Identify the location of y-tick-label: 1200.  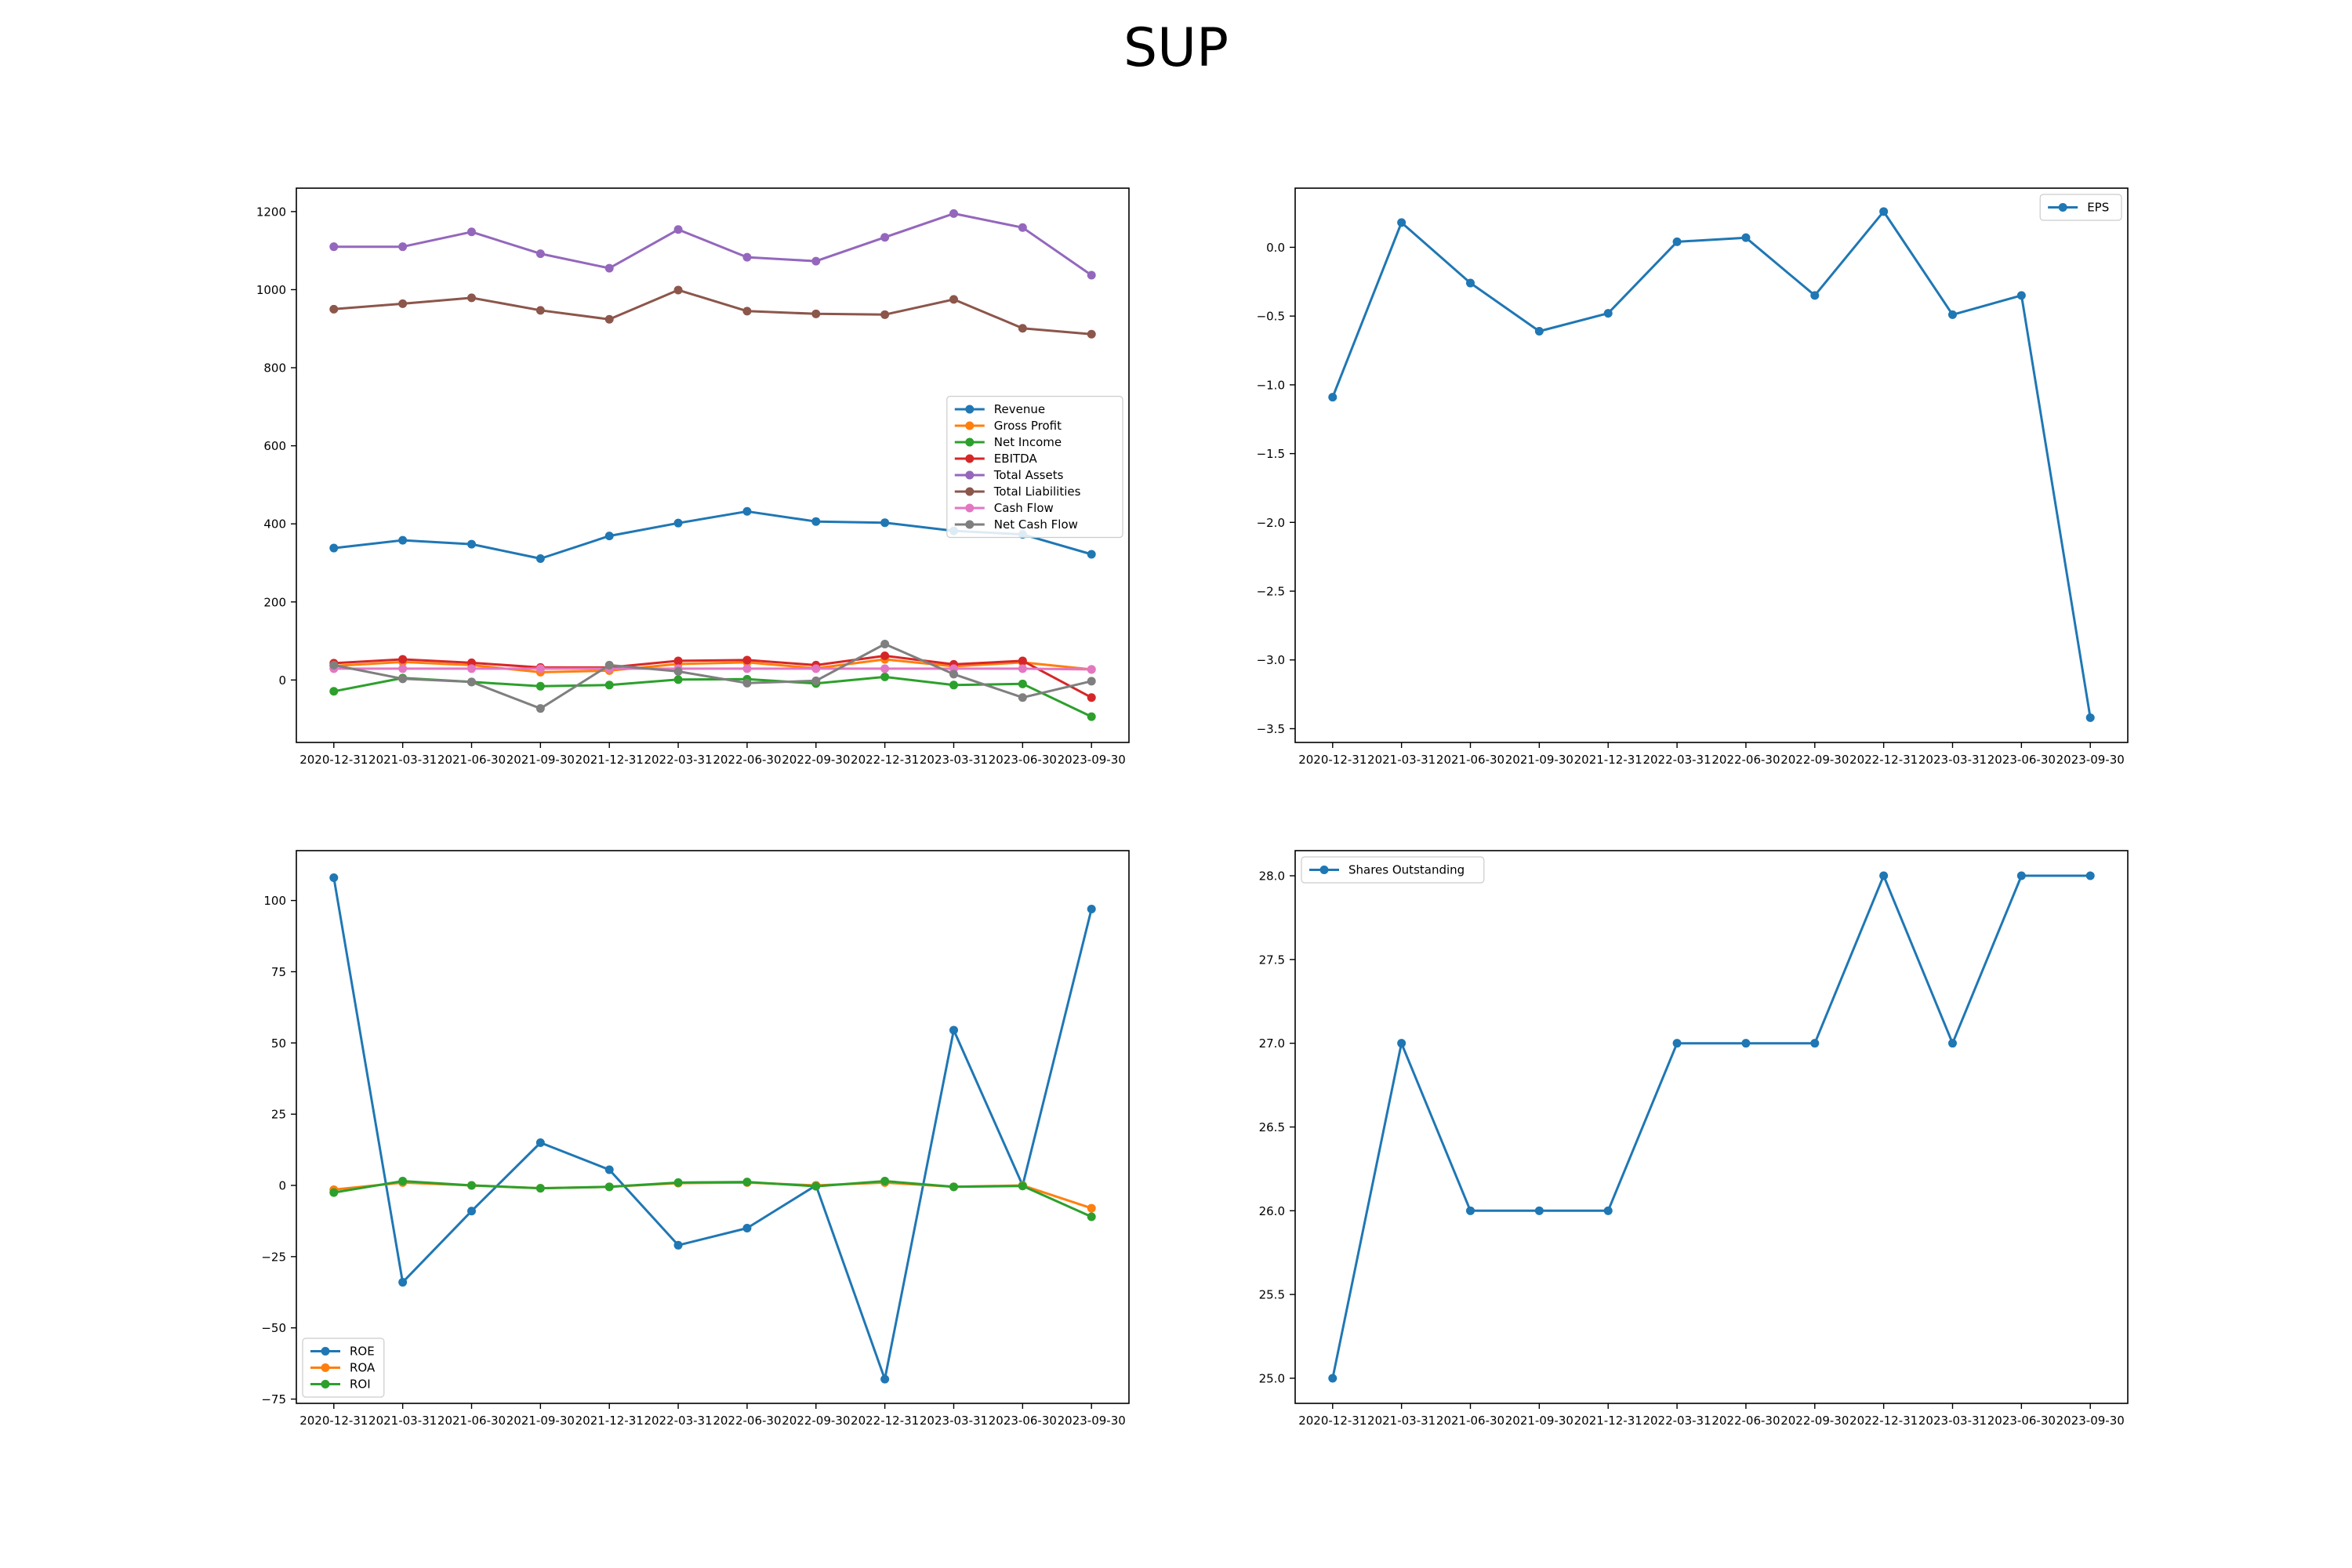
(271, 212).